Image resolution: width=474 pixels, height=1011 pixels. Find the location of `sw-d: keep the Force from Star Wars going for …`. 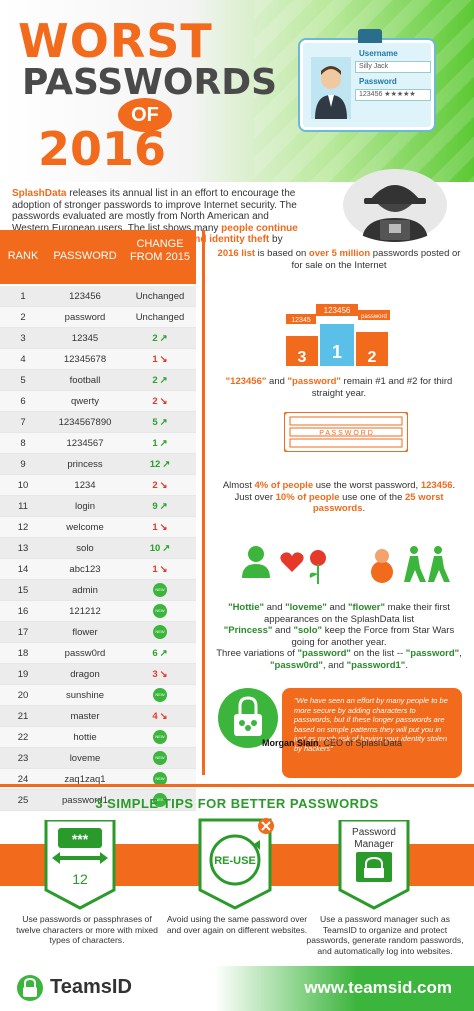

sw-d: keep the Force from Star Wars going for … is located at coordinates (373, 636).